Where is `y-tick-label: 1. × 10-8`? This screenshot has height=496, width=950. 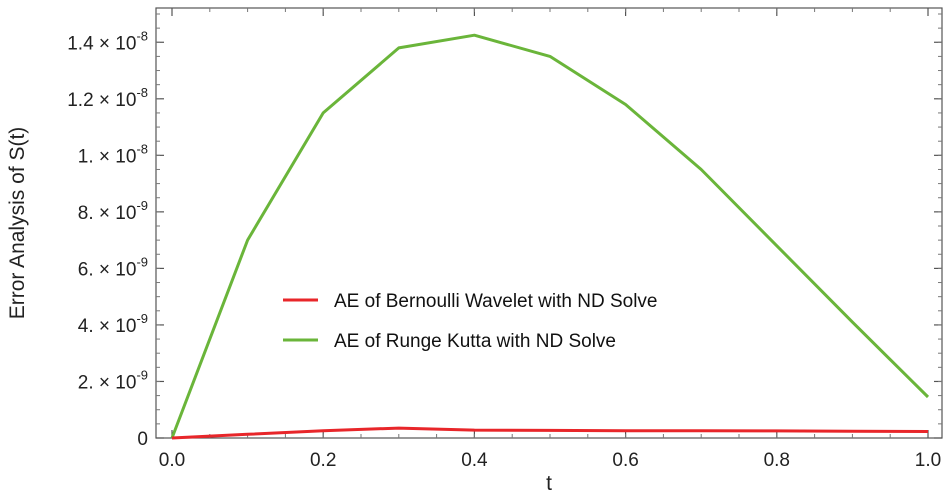
y-tick-label: 1. × 10-8 is located at coordinates (113, 154).